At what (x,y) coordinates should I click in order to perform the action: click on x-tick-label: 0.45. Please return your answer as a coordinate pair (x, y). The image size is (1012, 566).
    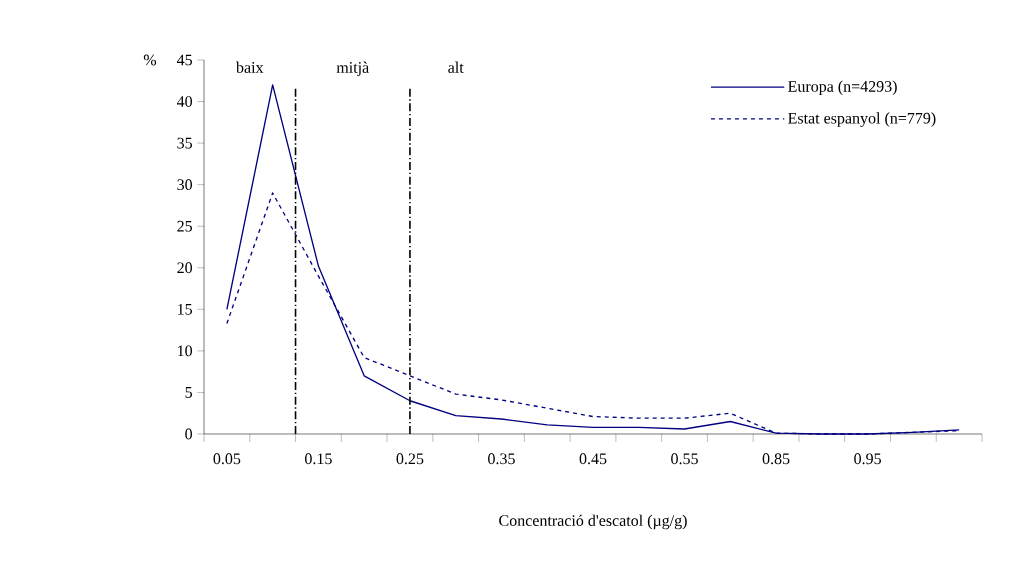
    Looking at the image, I should click on (593, 459).